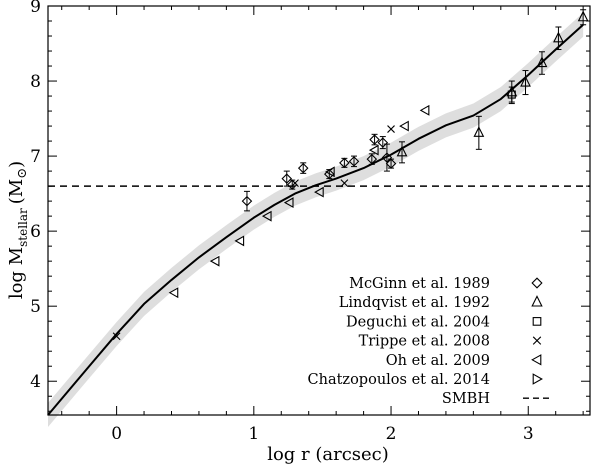 The width and height of the screenshot is (600, 469). What do you see at coordinates (319, 192) in the screenshot?
I see `data-point-s4-p5` at bounding box center [319, 192].